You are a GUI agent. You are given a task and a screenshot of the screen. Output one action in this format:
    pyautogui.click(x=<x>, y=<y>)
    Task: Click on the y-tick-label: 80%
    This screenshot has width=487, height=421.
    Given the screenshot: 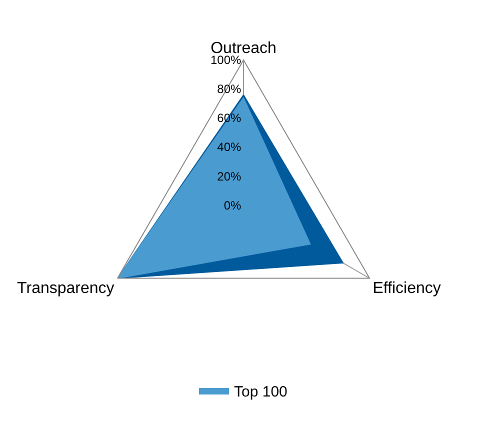 What is the action you would take?
    pyautogui.click(x=229, y=89)
    